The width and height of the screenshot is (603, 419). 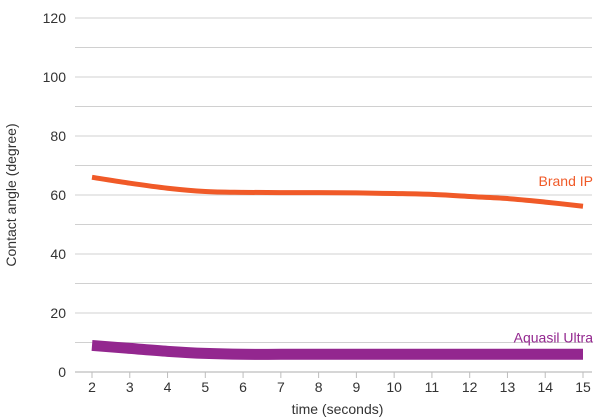 I want to click on x-tick-label: 11, so click(x=432, y=387).